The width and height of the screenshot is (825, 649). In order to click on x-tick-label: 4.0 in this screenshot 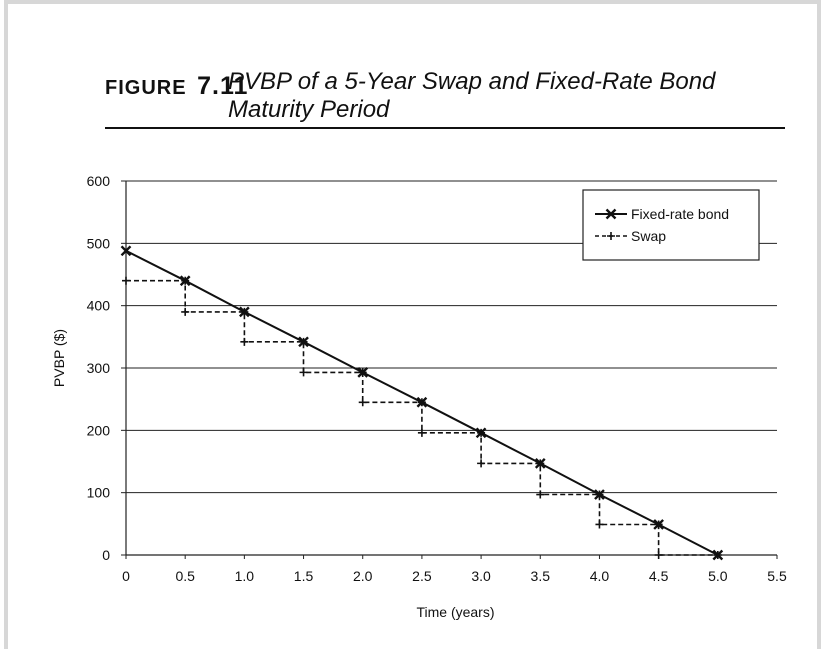, I will do `click(600, 576)`.